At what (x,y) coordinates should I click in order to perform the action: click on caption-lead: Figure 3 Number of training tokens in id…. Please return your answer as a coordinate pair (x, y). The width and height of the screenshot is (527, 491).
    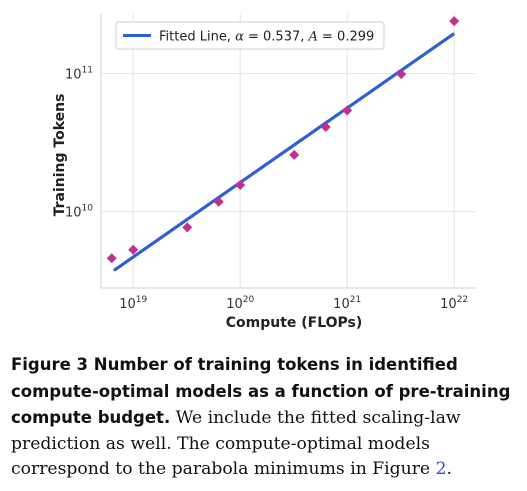
    Looking at the image, I should click on (261, 391).